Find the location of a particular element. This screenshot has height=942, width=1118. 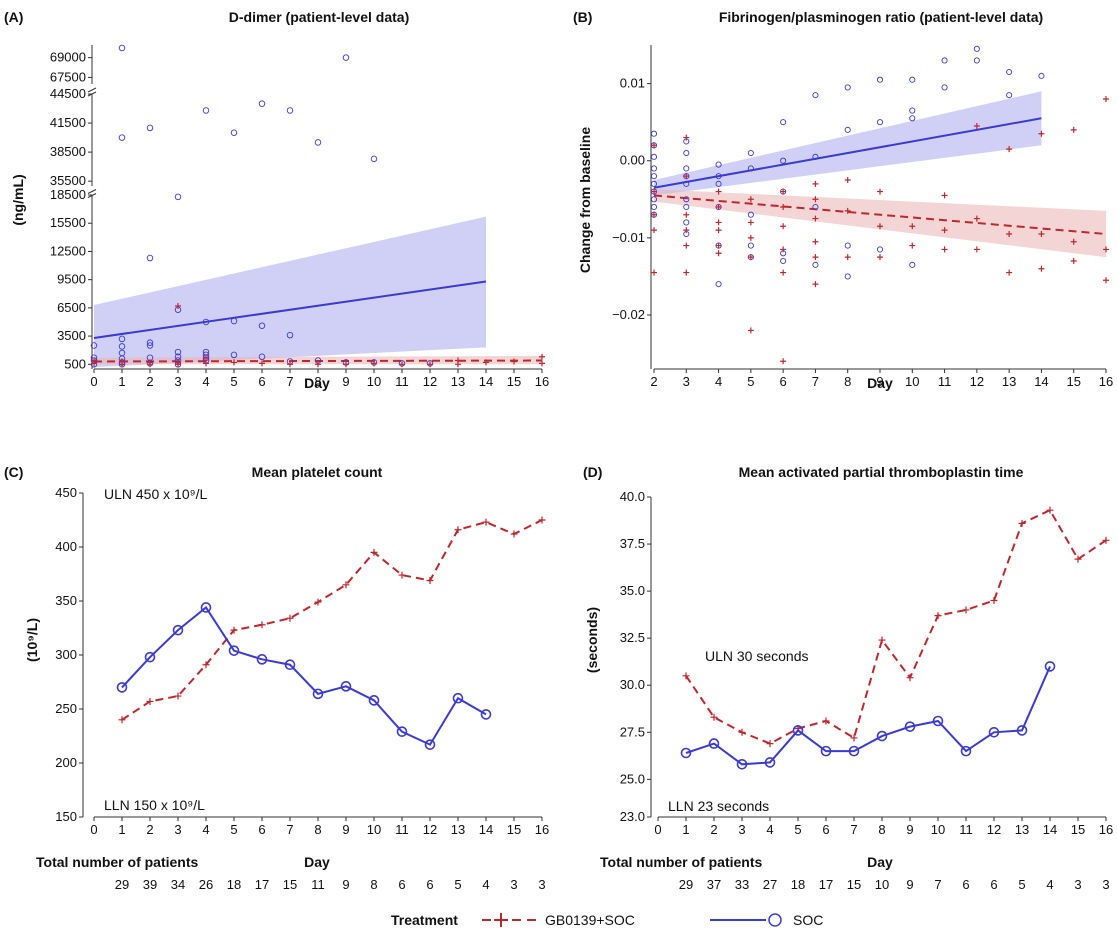

panel-a-y-tick-label: 35500 is located at coordinates (68, 180).